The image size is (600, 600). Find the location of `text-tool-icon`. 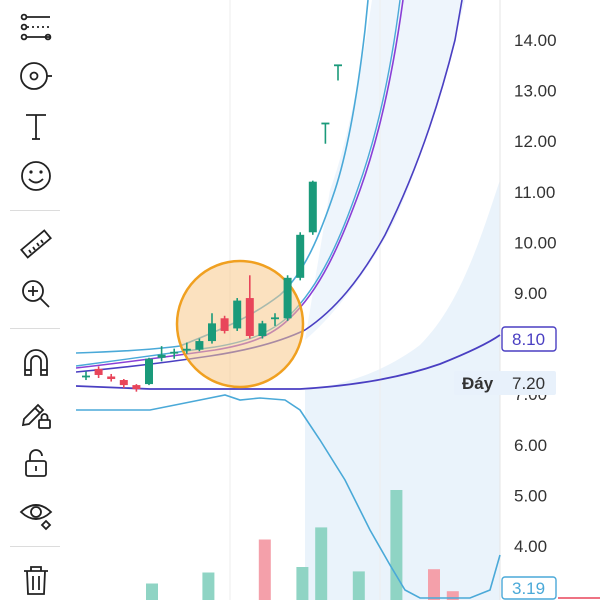

text-tool-icon is located at coordinates (36, 126).